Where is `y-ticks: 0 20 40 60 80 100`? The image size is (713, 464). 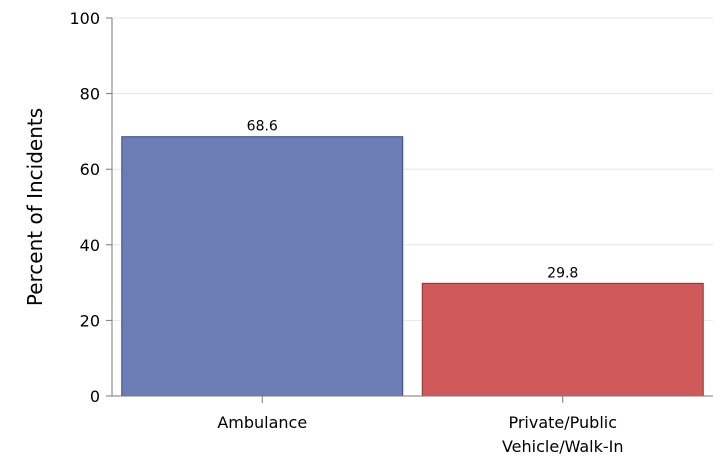 y-ticks: 0 20 40 60 80 100 is located at coordinates (90, 207).